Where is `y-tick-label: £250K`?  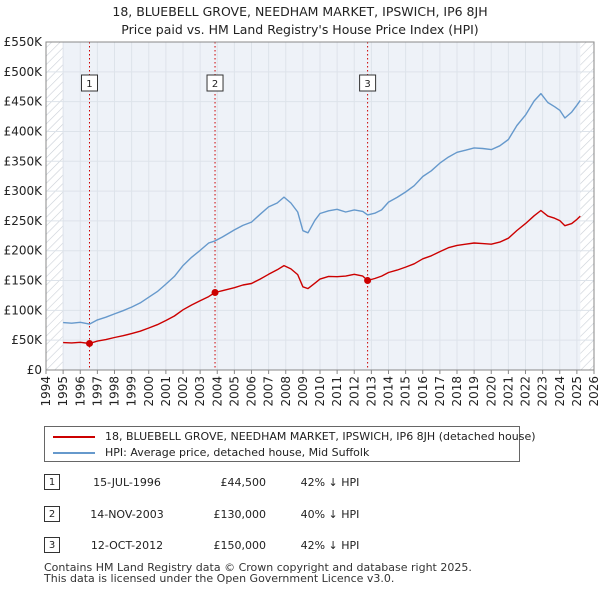 y-tick-label: £250K is located at coordinates (24, 221).